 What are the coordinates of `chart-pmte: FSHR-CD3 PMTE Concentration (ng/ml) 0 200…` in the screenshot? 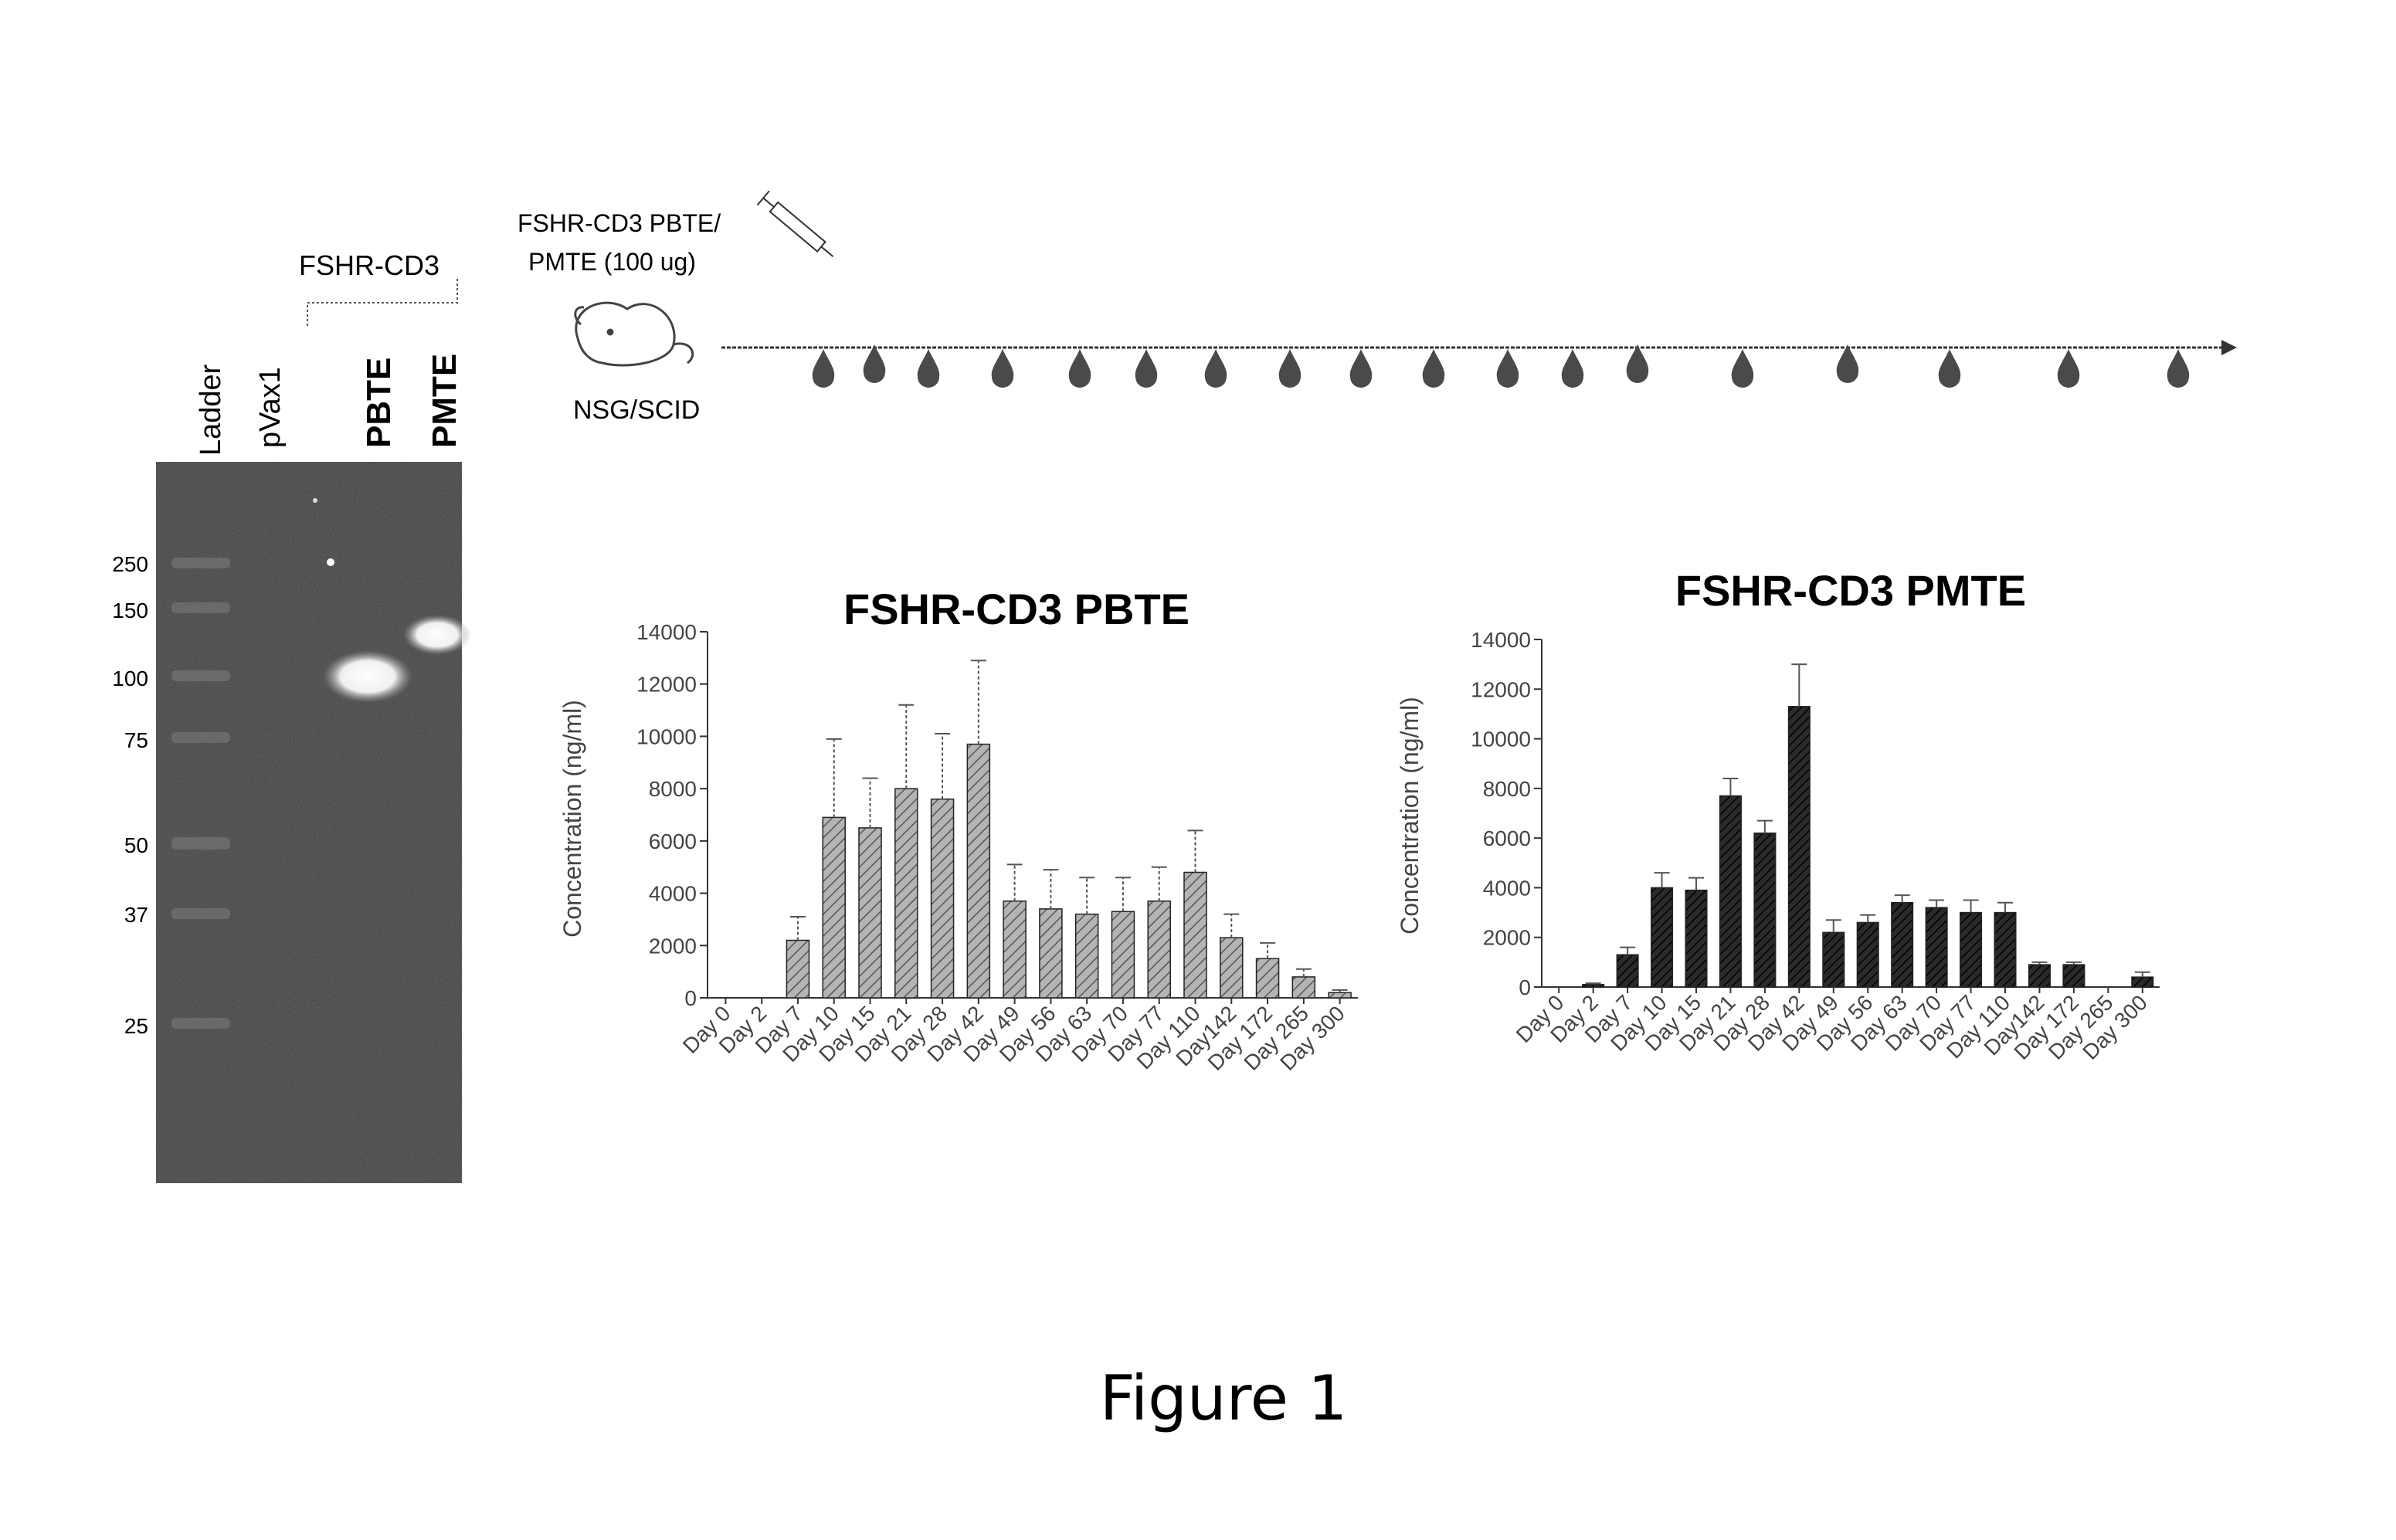 It's located at (1778, 815).